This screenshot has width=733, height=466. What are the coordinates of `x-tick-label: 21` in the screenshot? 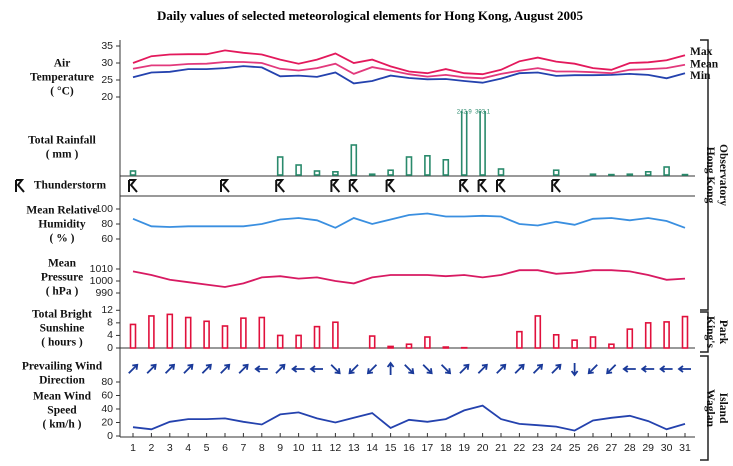 It's located at (501, 448).